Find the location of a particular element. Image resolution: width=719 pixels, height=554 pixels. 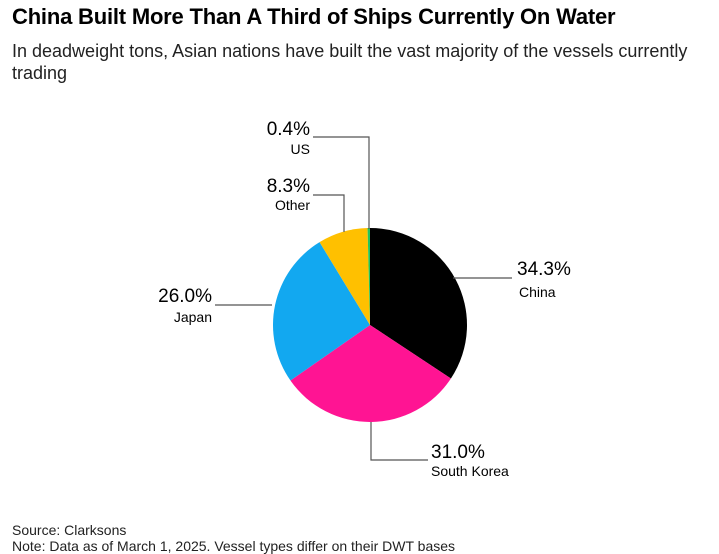

source-note: Source: Clarksons is located at coordinates (69, 530).